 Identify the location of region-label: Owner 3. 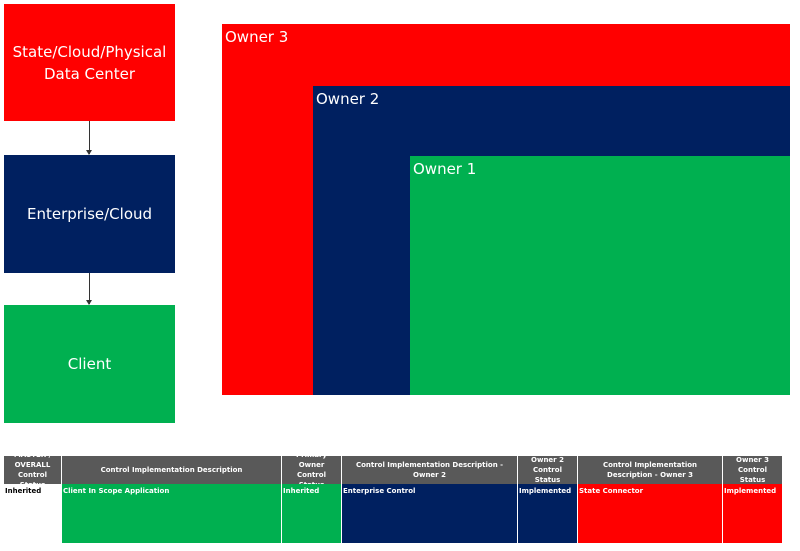
(257, 37).